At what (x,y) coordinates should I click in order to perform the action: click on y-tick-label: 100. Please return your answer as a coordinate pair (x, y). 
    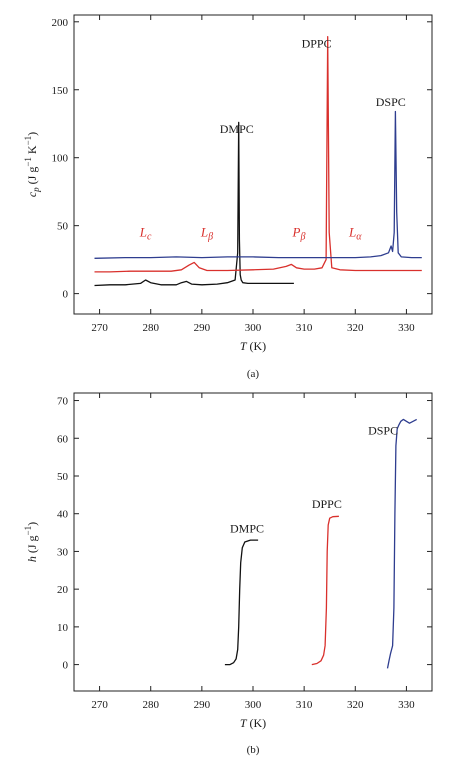
    Looking at the image, I should click on (60, 159).